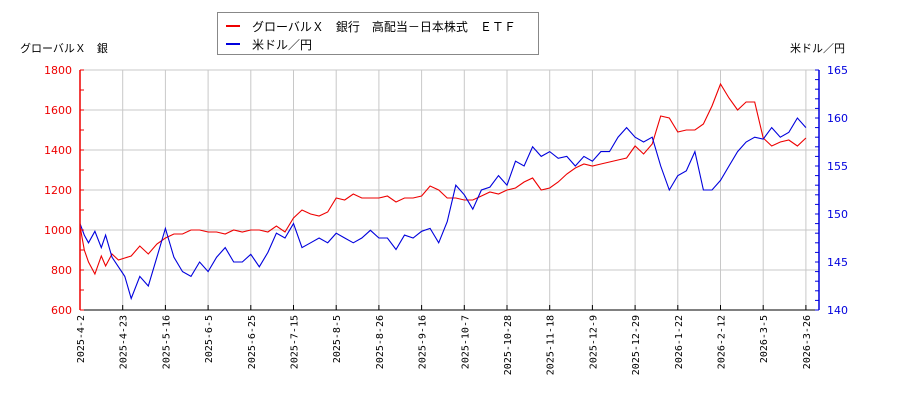 This screenshot has height=400, width=900. Describe the element at coordinates (282, 44) in the screenshot. I see `legend-label-usdjpy: 米ドル／円` at that location.